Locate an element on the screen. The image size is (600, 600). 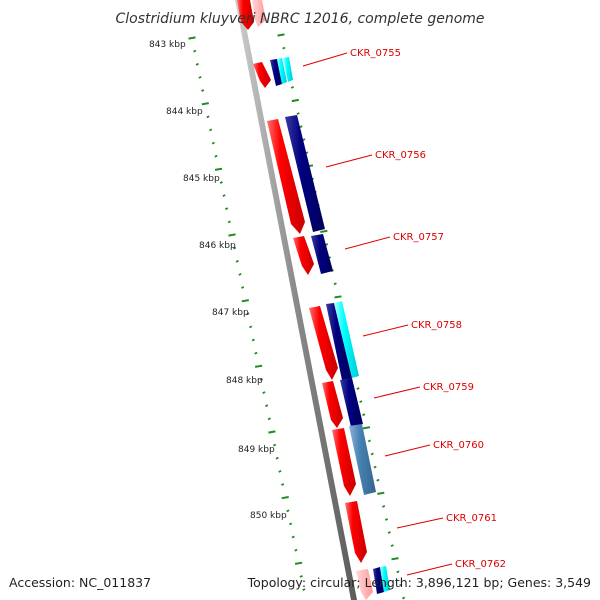
ruler-tick-label: 848 kbp is located at coordinates (244, 381).